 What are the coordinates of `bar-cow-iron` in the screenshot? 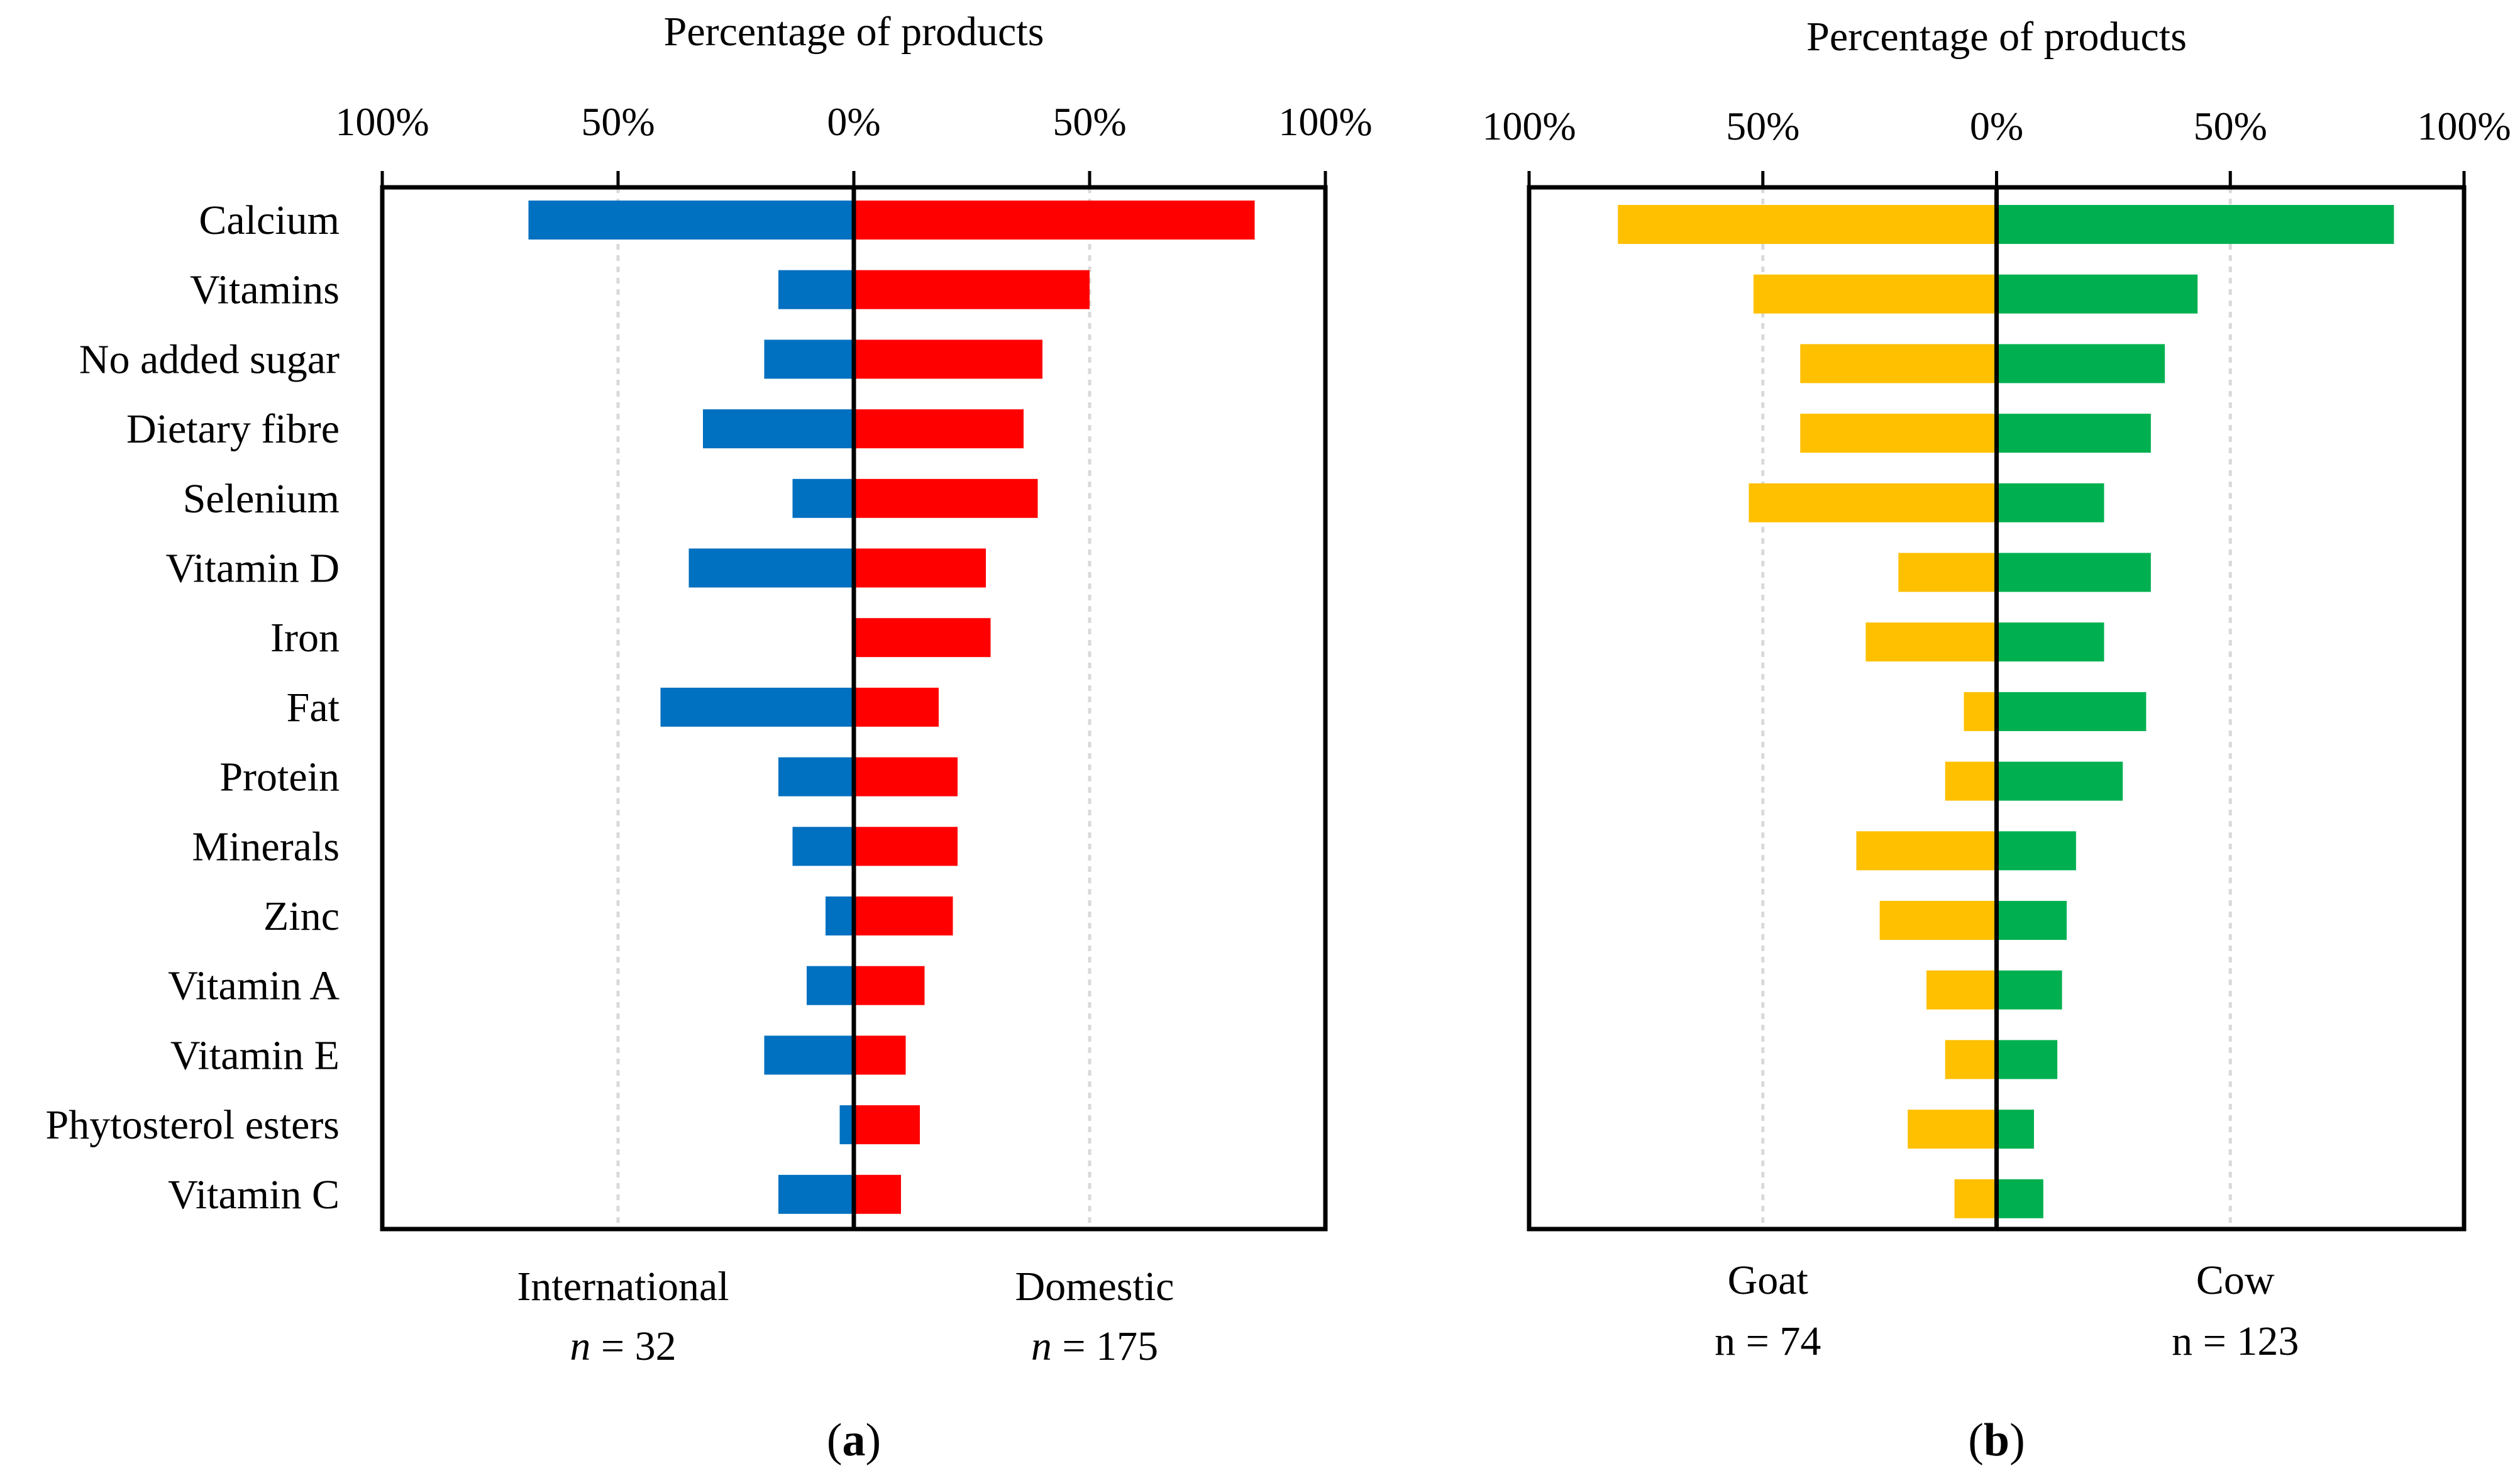 It's located at (2050, 642).